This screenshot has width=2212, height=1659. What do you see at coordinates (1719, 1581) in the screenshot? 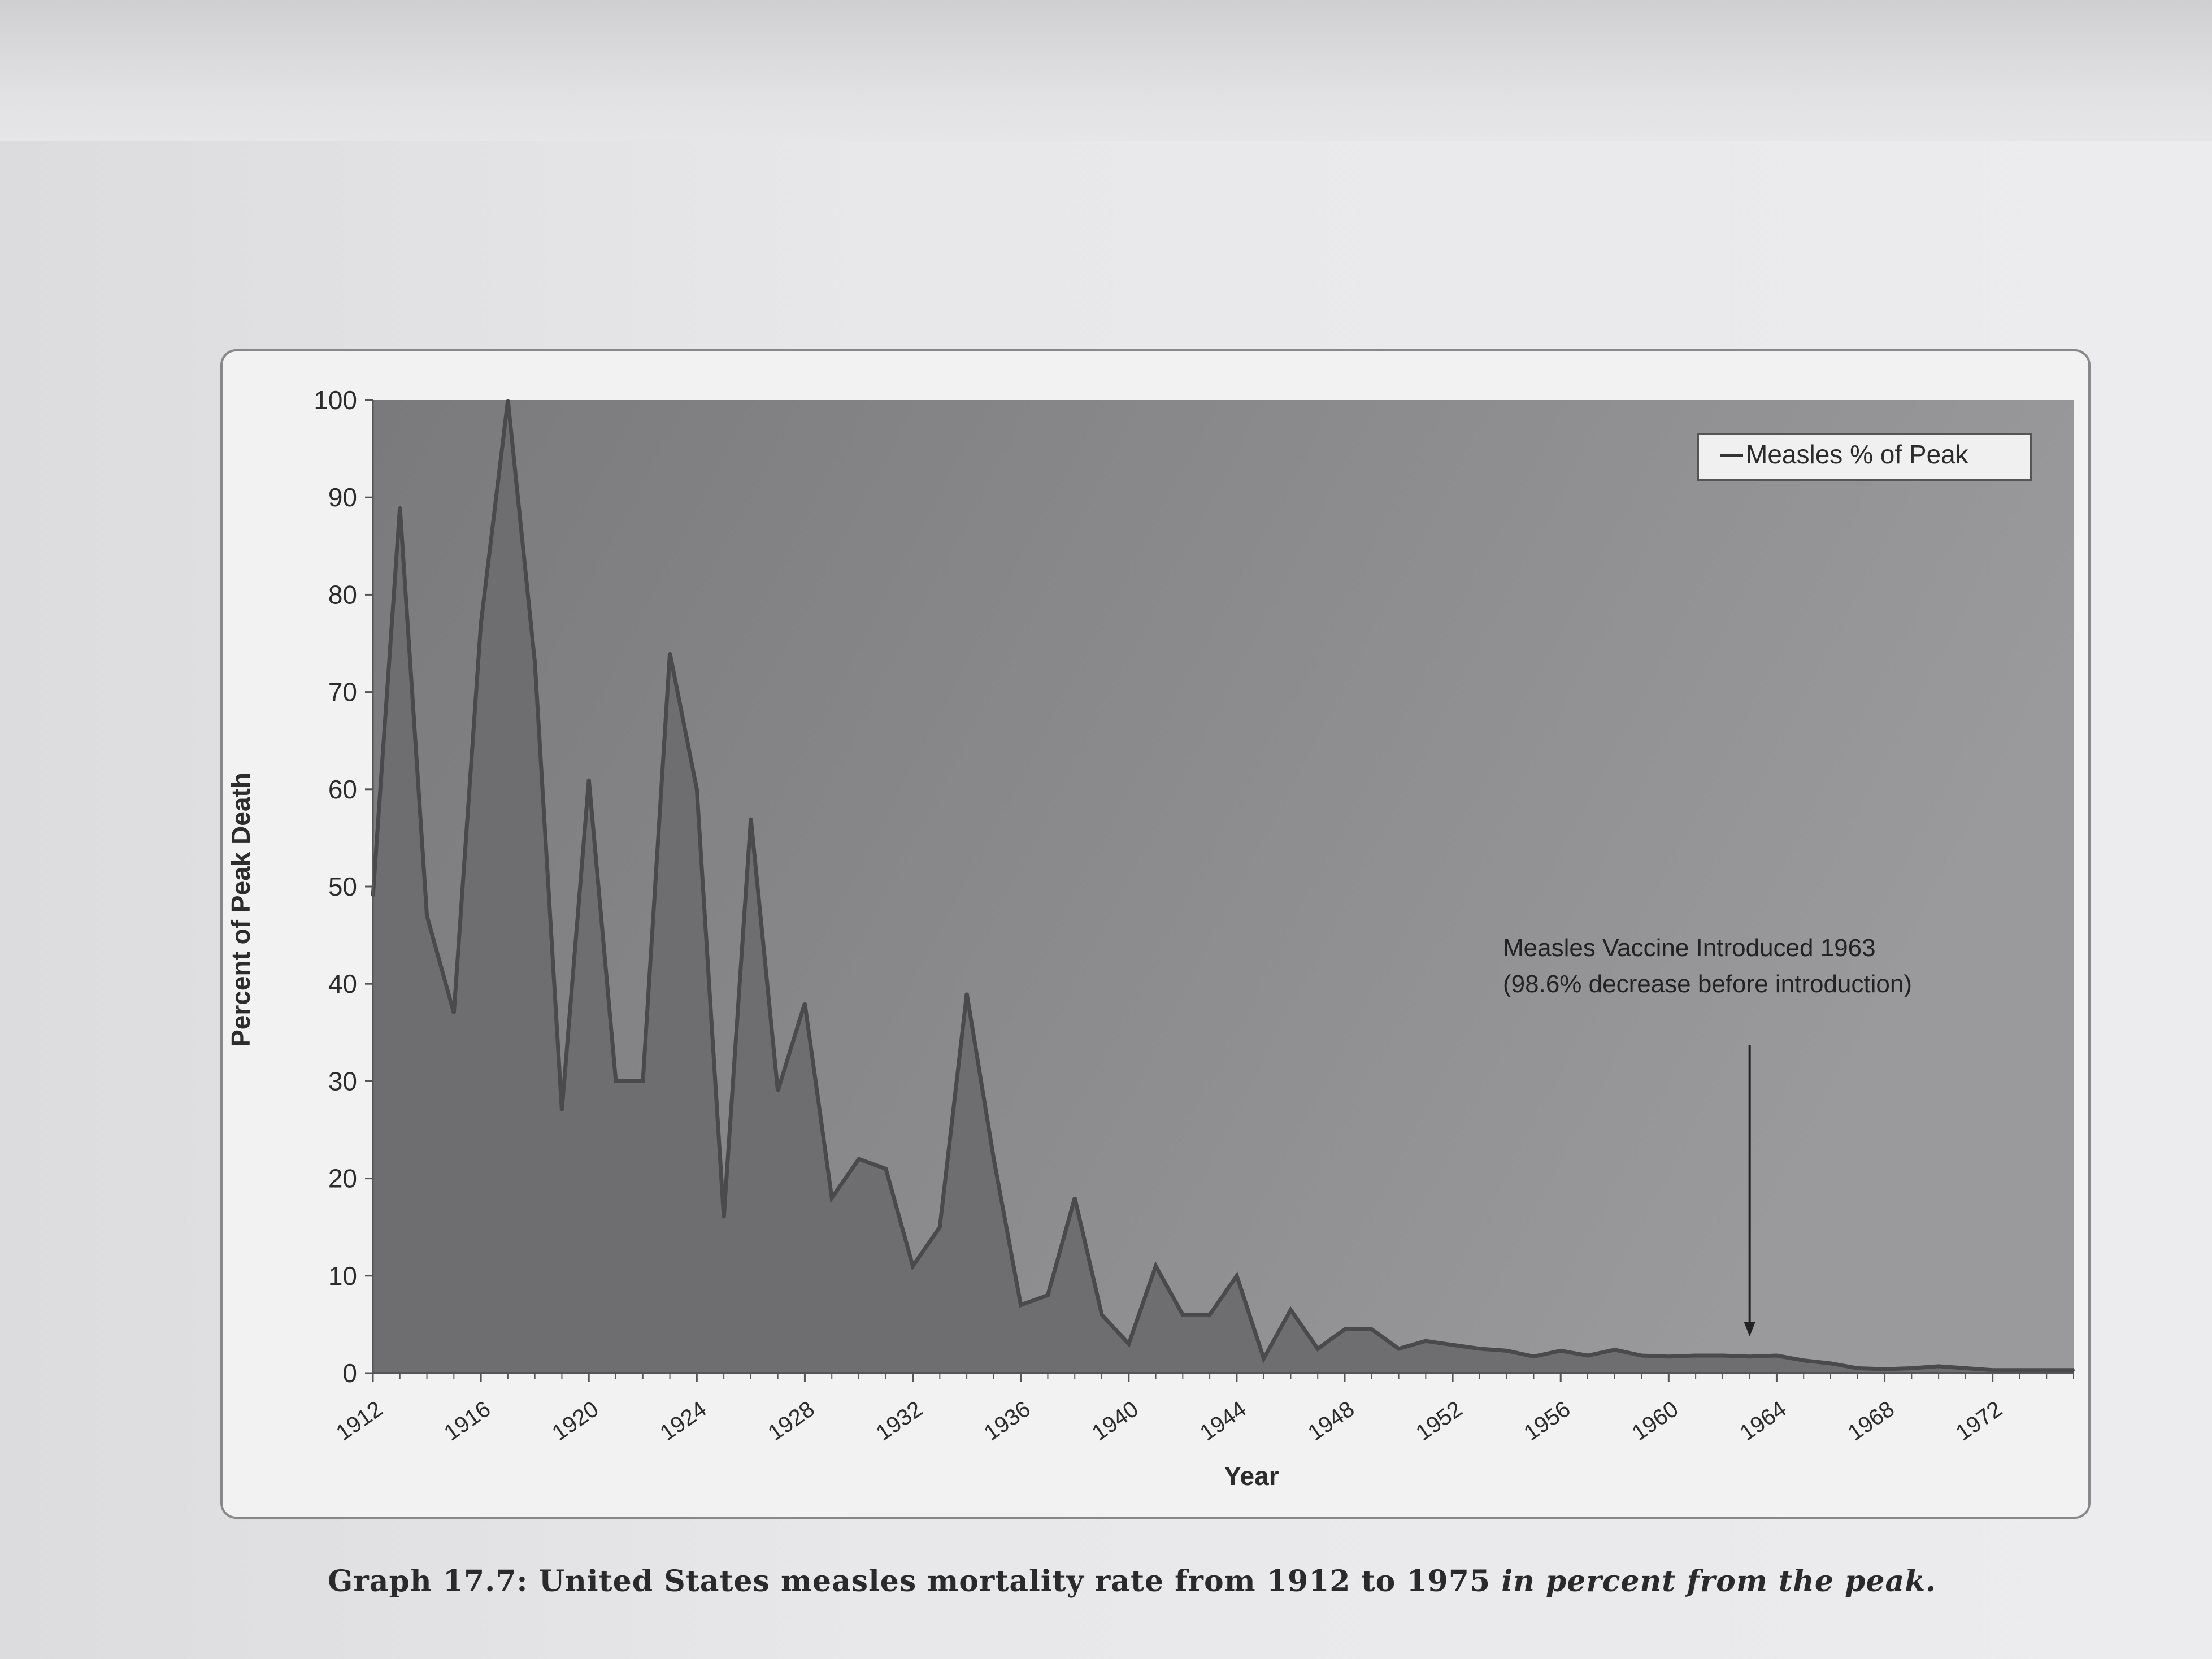
I see `caption-italic-text: in percent from the peak.` at bounding box center [1719, 1581].